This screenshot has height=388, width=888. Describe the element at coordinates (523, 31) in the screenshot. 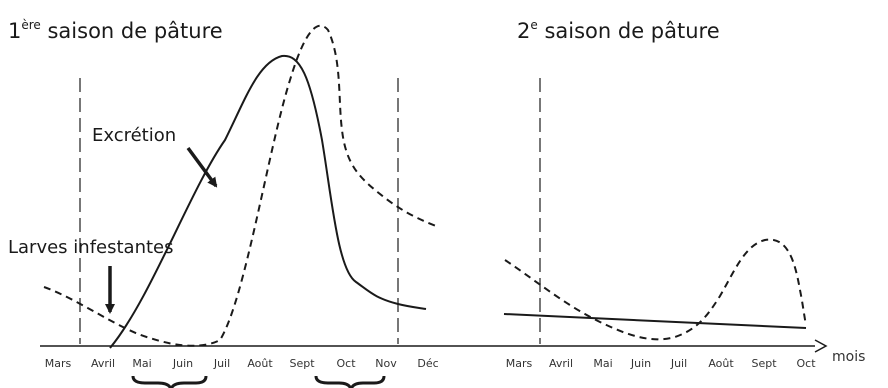

I see `season2-title-number: 2` at that location.